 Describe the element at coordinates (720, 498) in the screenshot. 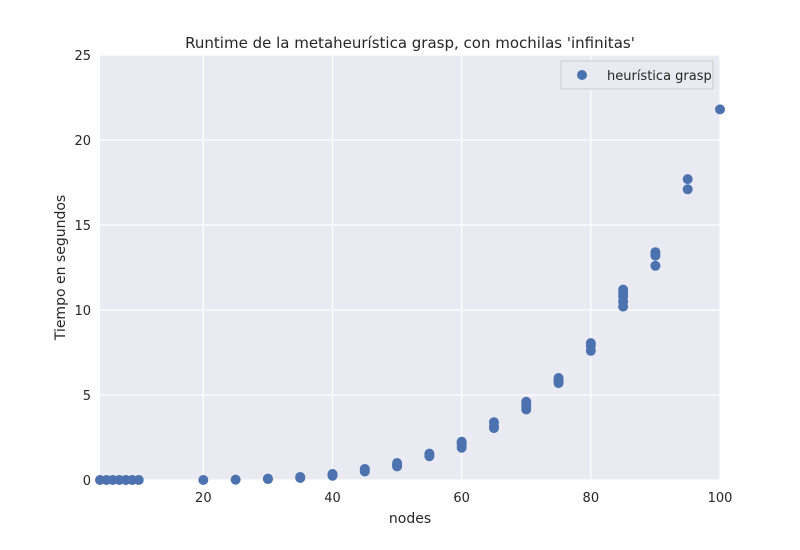

I see `x-tick-label: 100` at that location.